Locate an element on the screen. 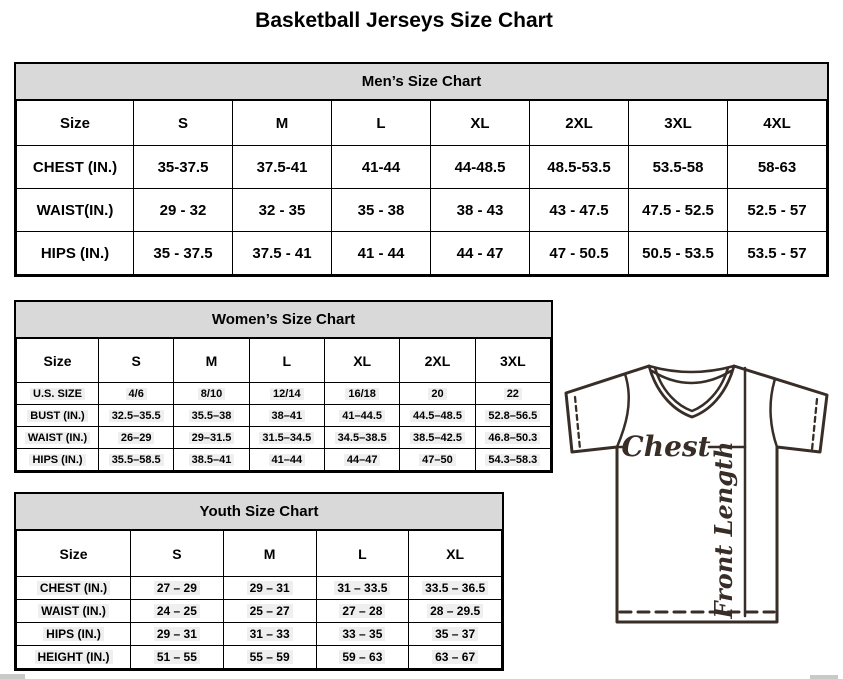 The image size is (843, 679). cell-text: 31.5–34.5 is located at coordinates (287, 437).